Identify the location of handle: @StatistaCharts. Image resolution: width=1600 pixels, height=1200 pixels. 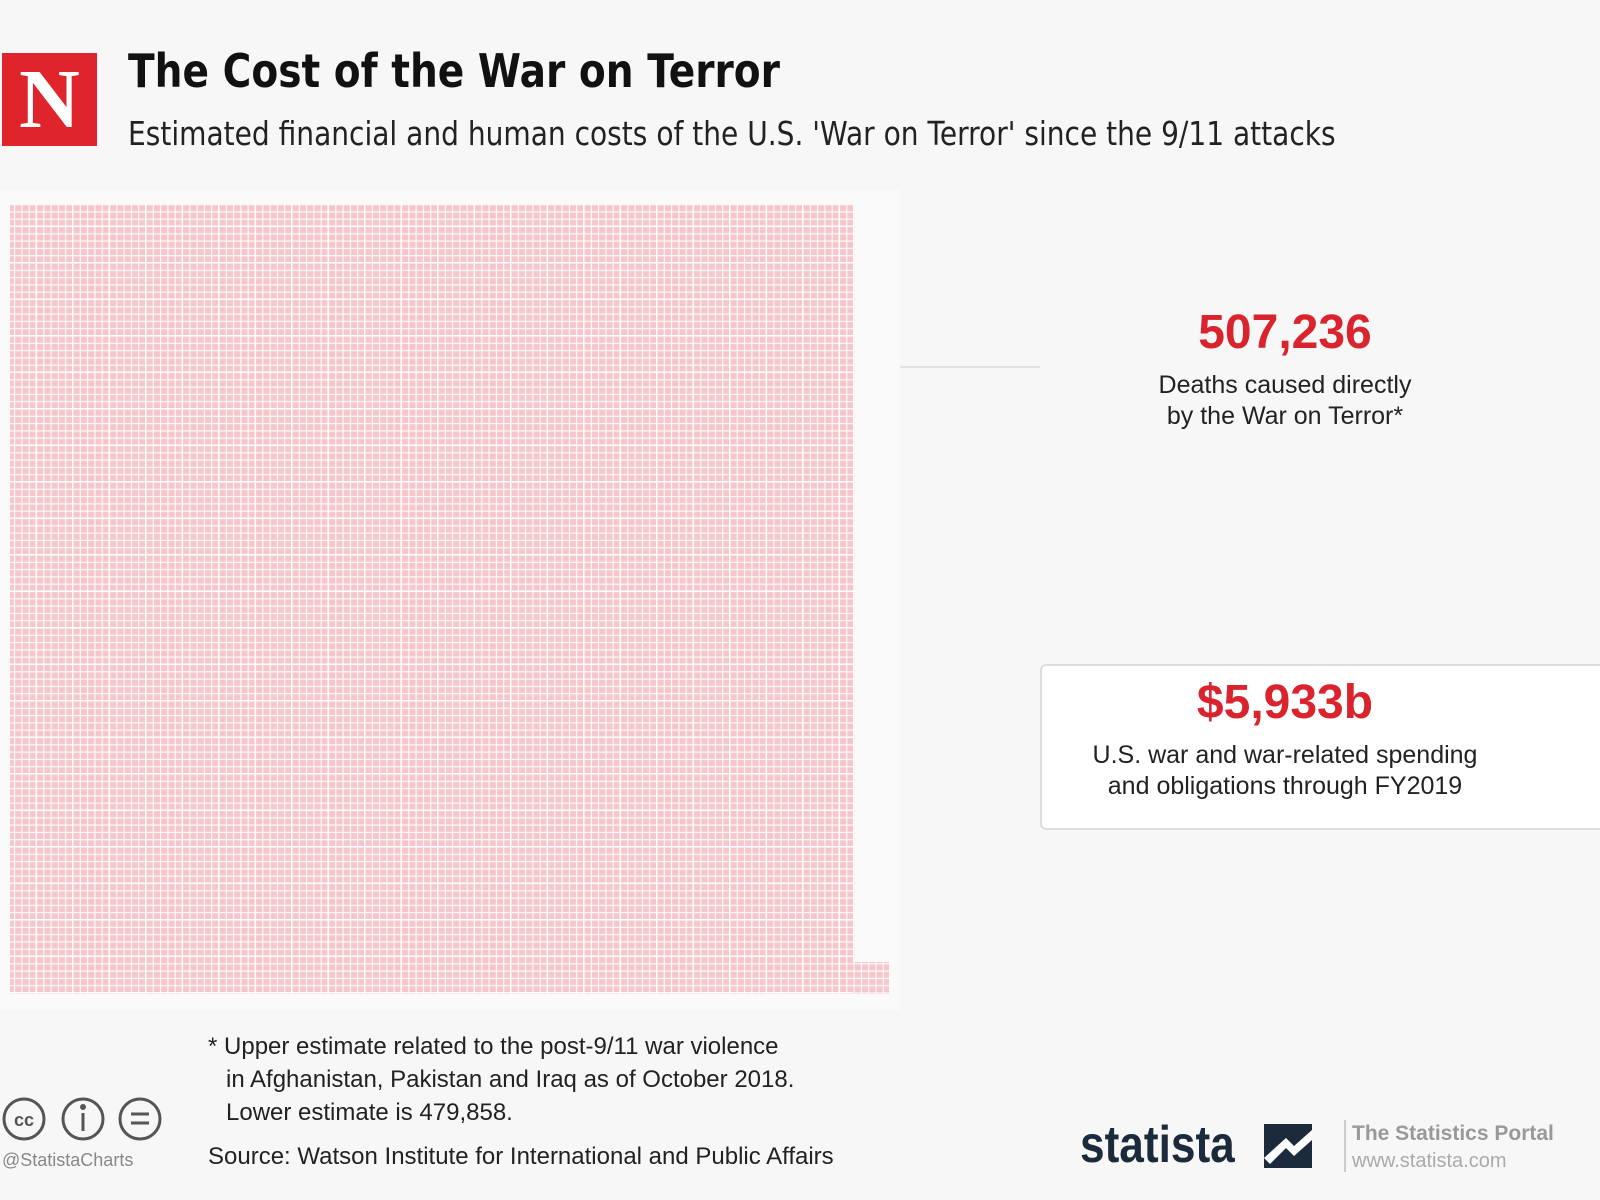
(68, 1160).